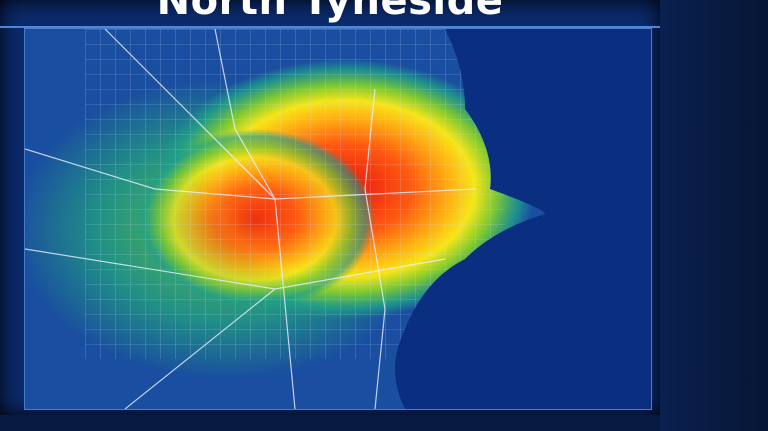  I want to click on title-divider, so click(330, 27).